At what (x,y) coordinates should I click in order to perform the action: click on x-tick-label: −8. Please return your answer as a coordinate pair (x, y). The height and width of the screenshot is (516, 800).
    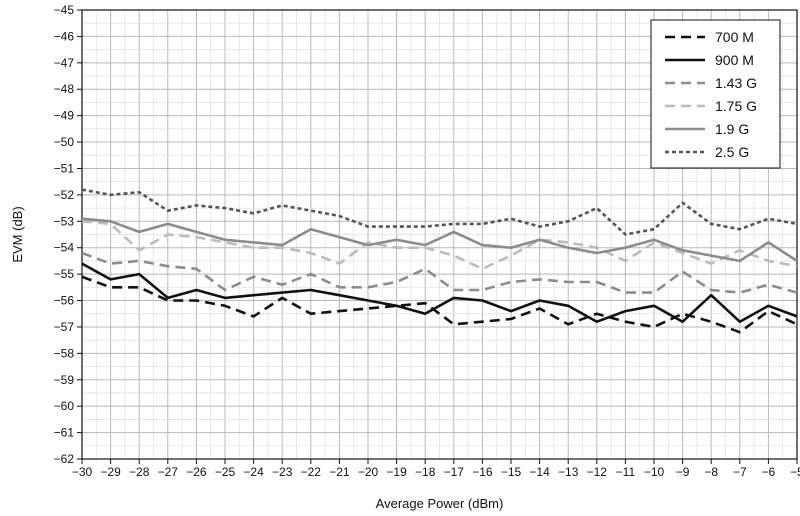
    Looking at the image, I should click on (711, 472).